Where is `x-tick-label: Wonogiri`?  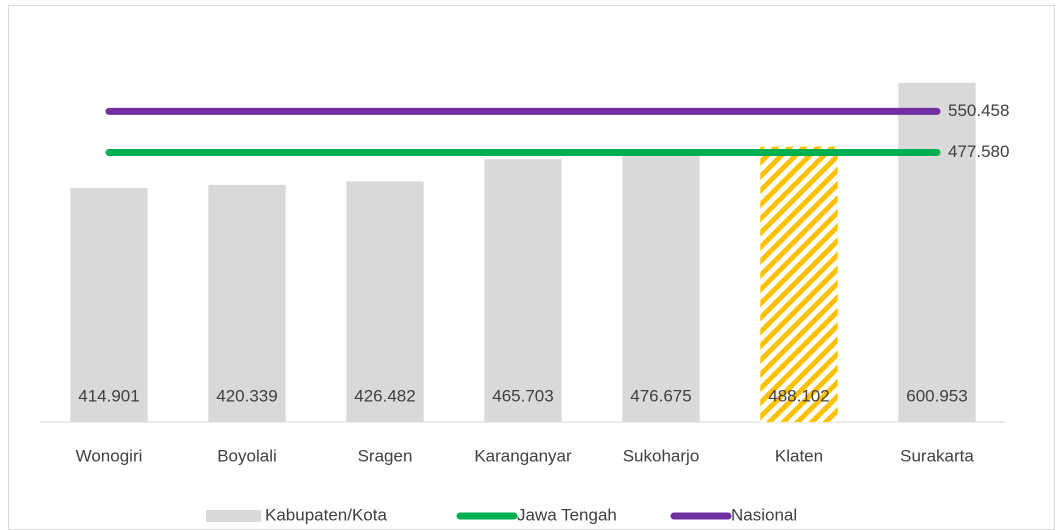
x-tick-label: Wonogiri is located at coordinates (109, 455).